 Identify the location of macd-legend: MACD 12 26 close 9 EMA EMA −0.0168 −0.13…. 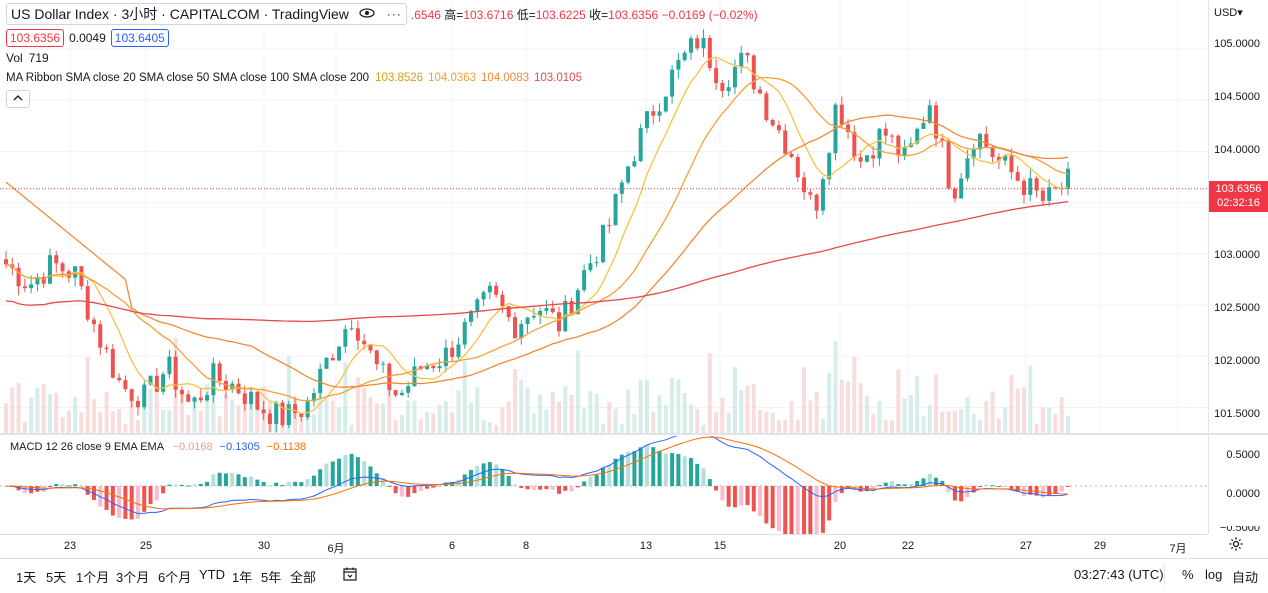
(158, 447).